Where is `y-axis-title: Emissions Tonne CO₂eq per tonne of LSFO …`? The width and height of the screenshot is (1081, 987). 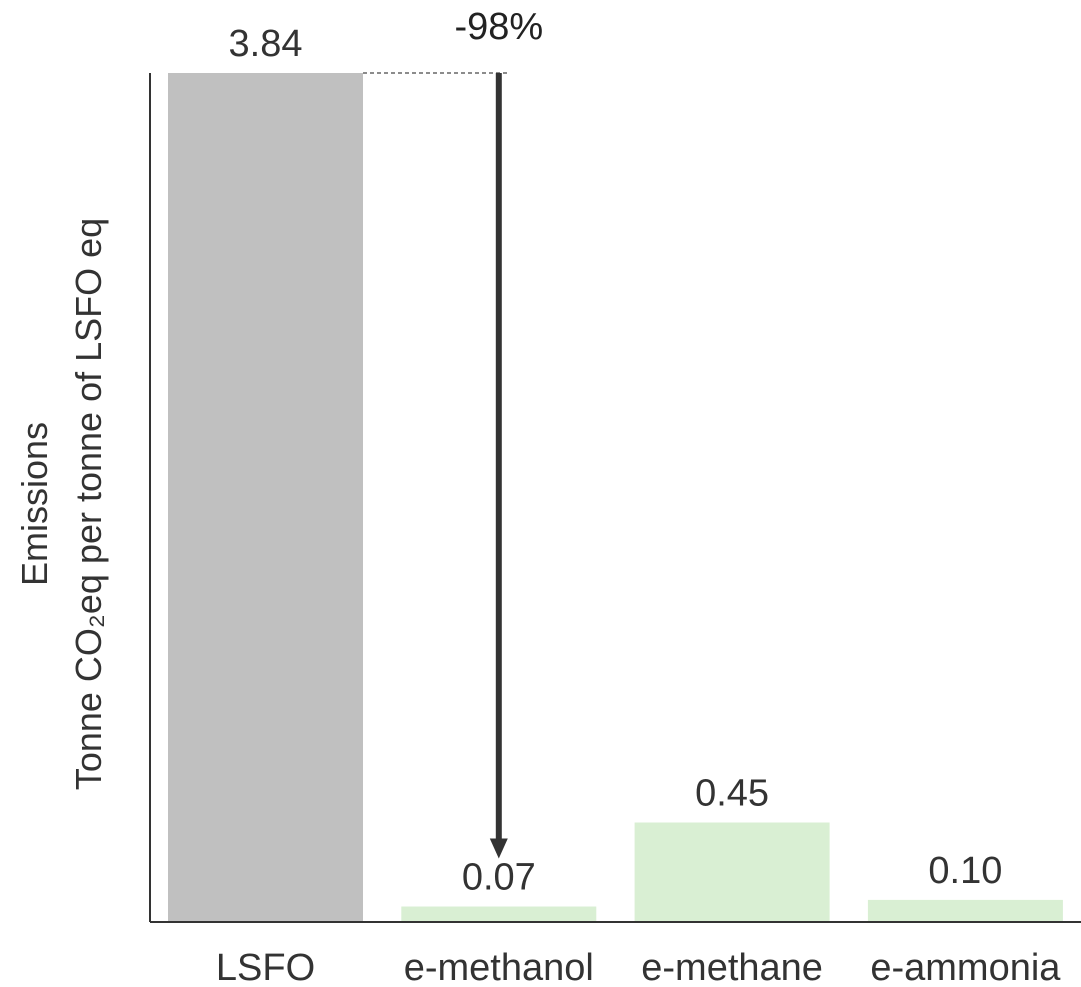
y-axis-title: Emissions Tonne CO₂eq per tonne of LSFO … is located at coordinates (61, 504).